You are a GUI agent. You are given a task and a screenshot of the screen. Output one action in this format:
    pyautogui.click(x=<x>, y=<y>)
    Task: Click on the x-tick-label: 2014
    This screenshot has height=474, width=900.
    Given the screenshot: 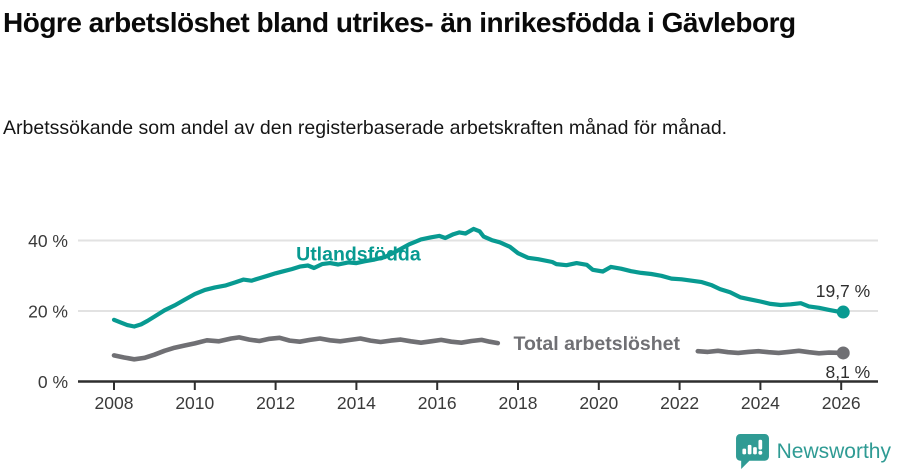 What is the action you would take?
    pyautogui.click(x=356, y=403)
    